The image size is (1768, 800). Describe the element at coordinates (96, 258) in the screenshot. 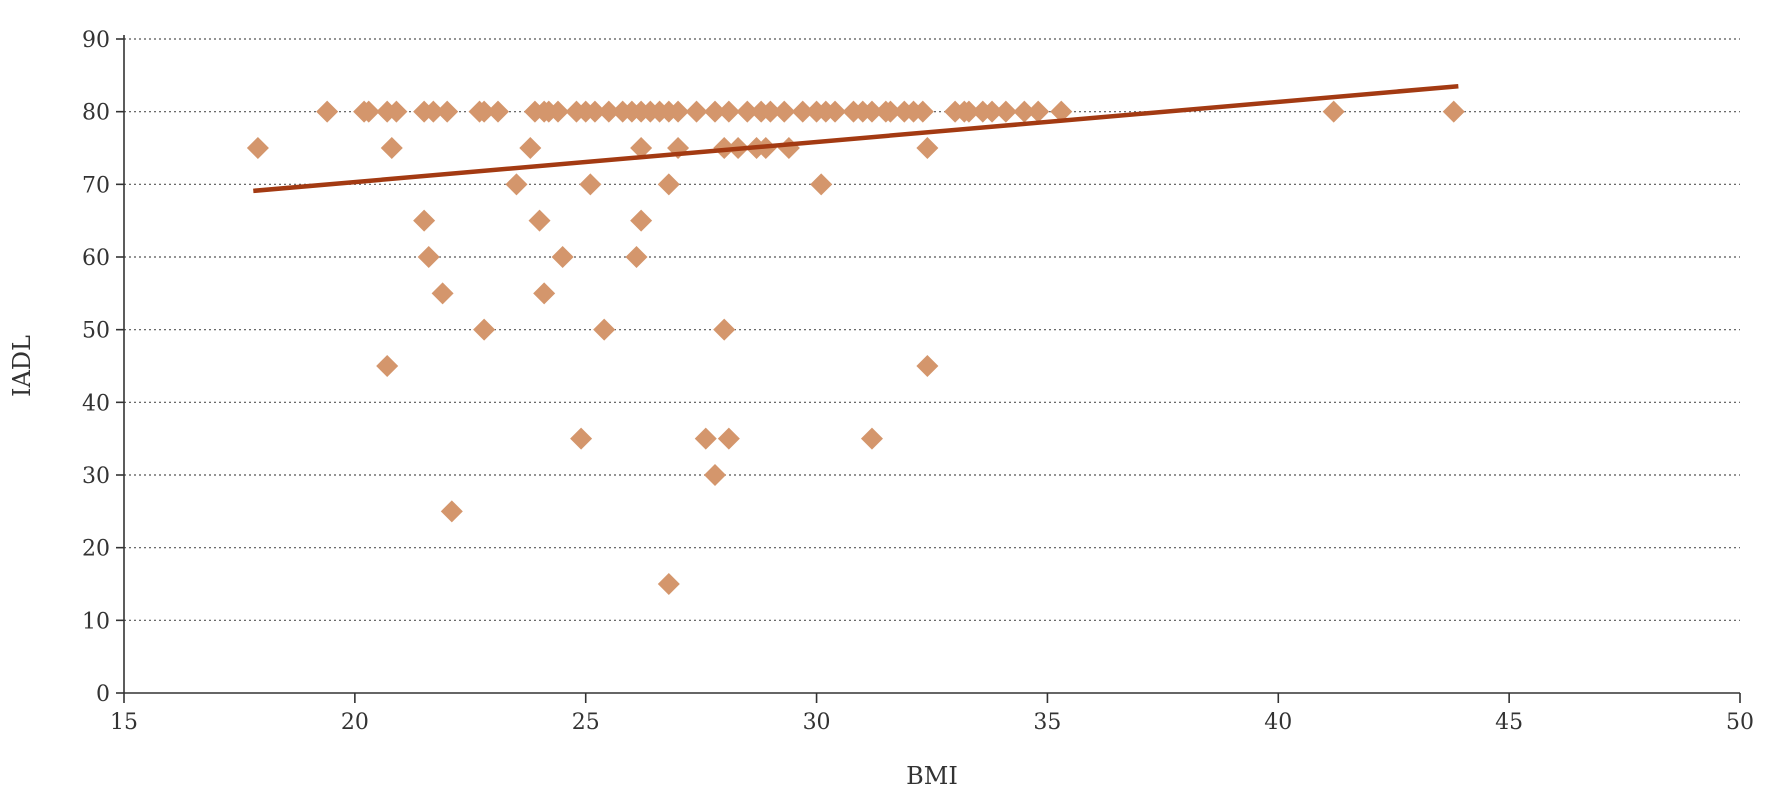

I see `y-tick-label-60: 60` at that location.